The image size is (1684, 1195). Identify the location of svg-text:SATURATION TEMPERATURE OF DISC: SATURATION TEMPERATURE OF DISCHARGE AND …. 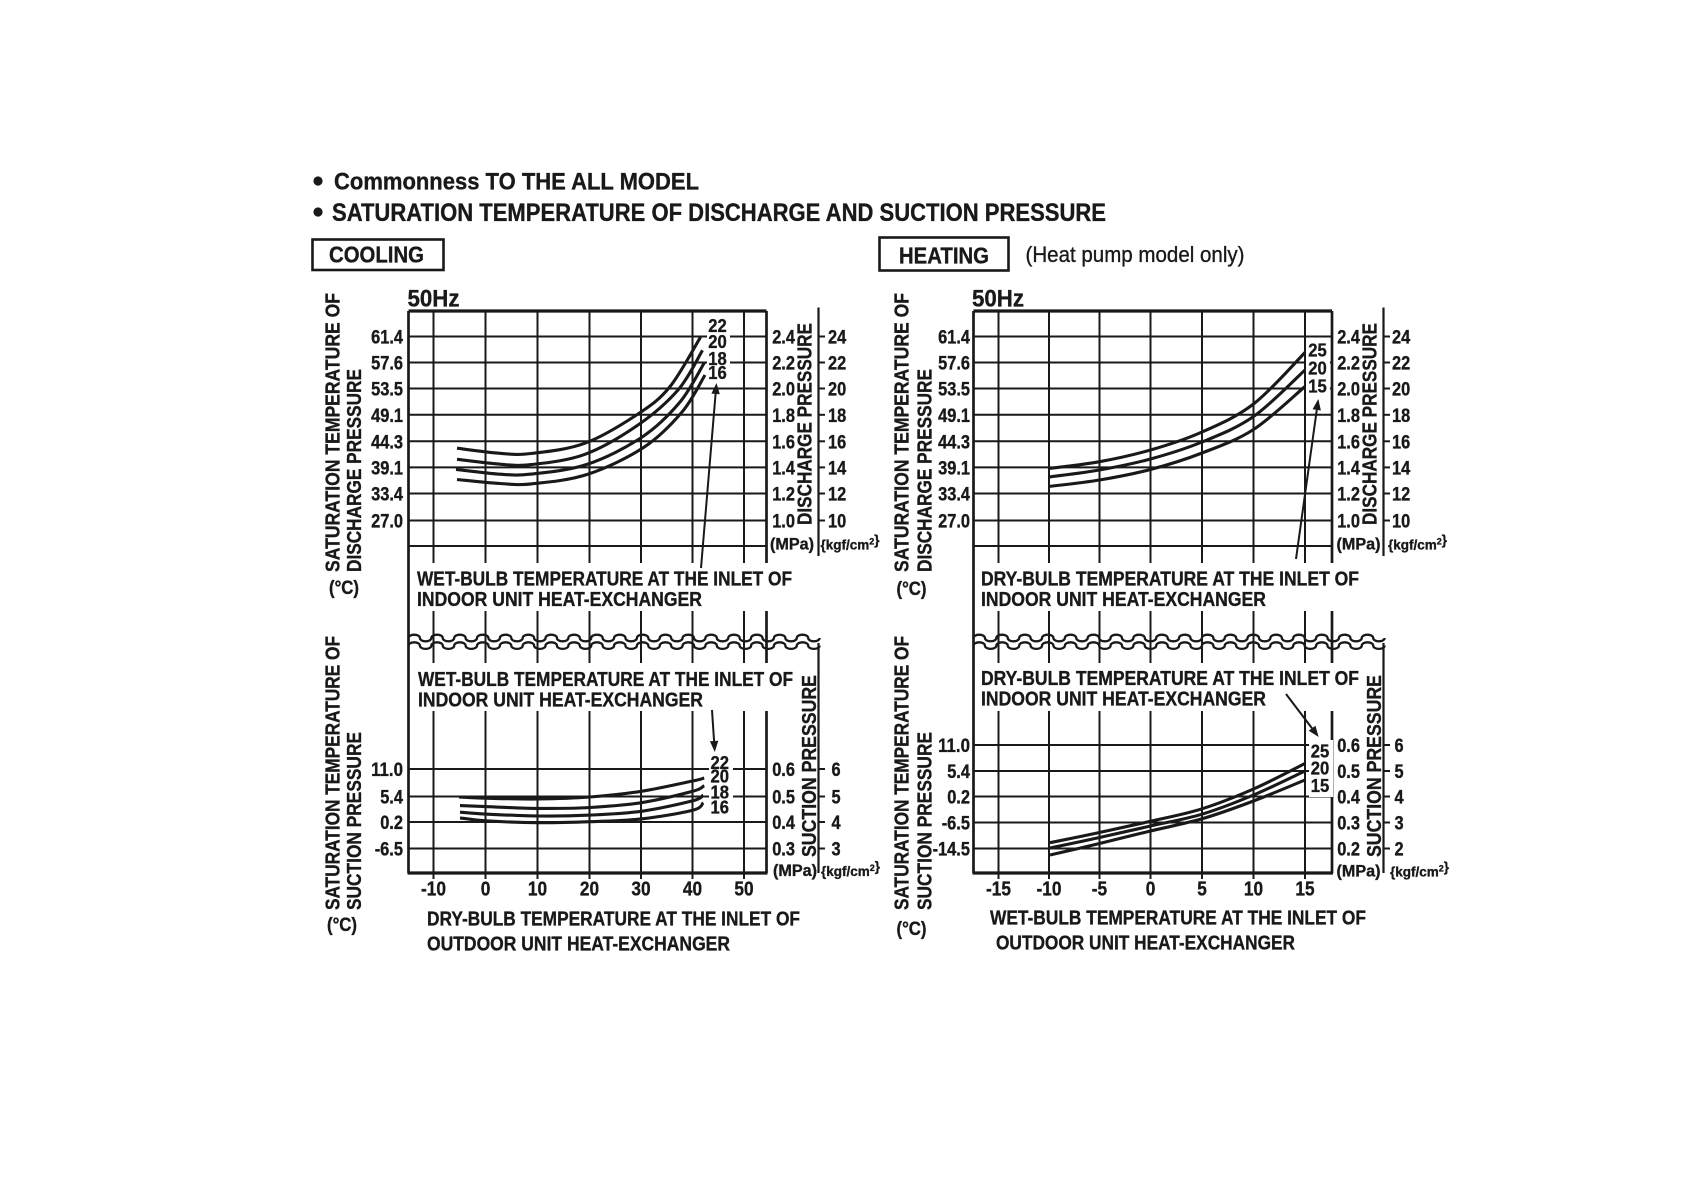
(719, 213).